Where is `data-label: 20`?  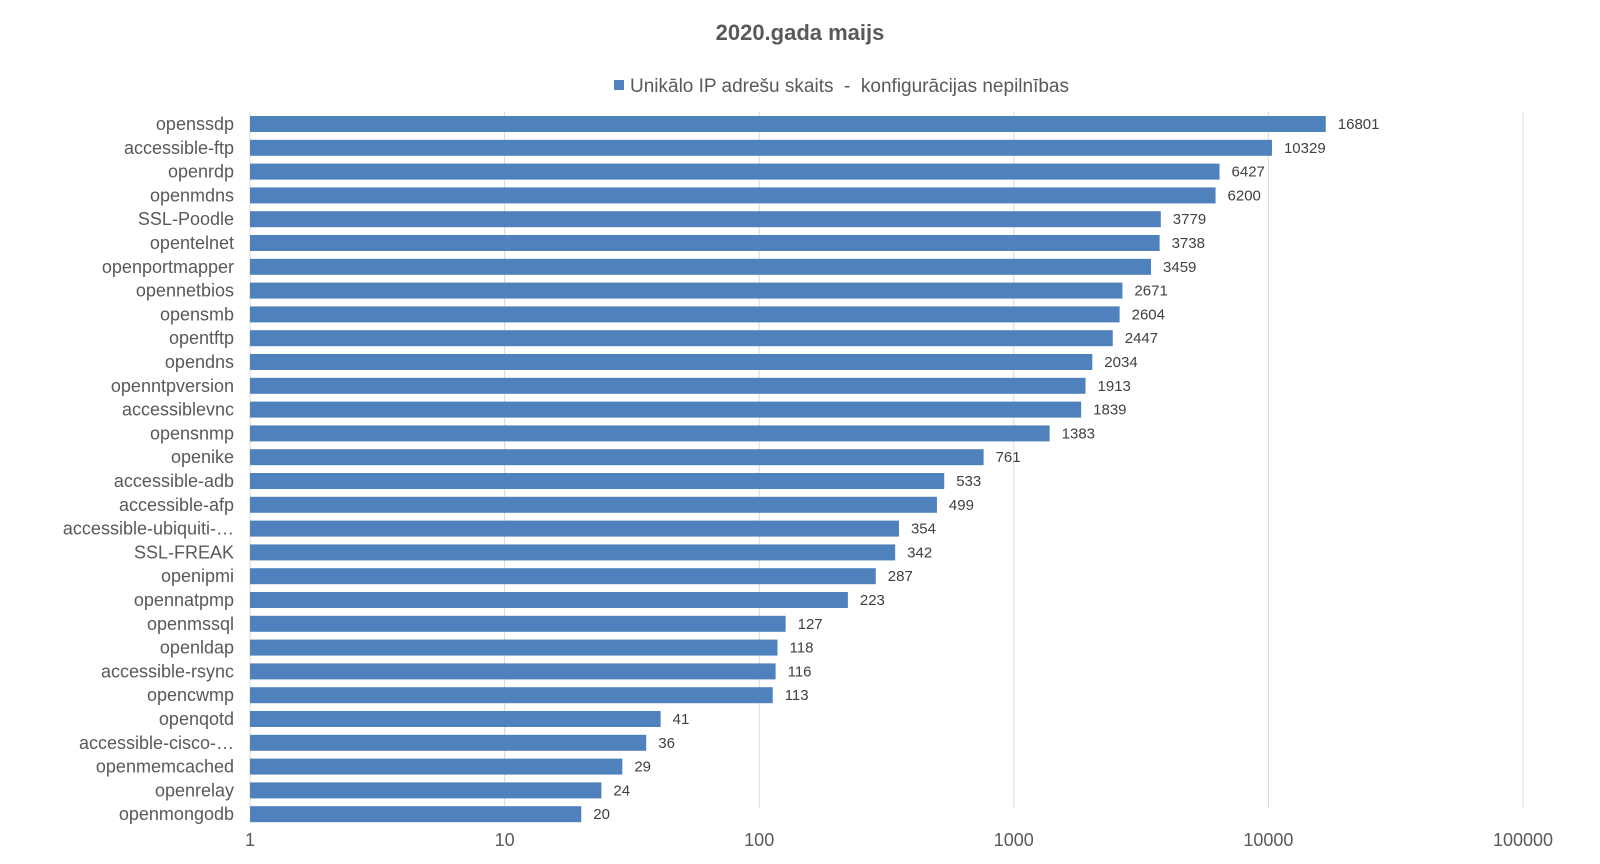 data-label: 20 is located at coordinates (601, 814).